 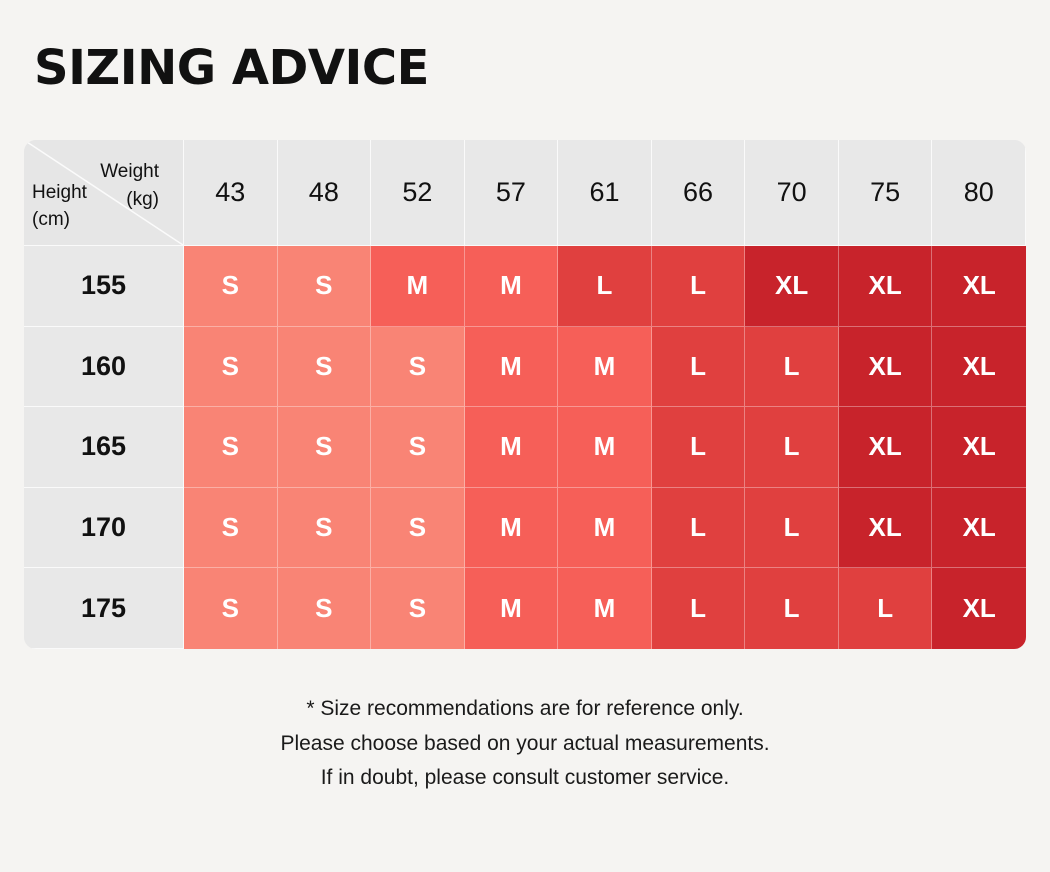 I want to click on height-row-header: 160, so click(x=104, y=367).